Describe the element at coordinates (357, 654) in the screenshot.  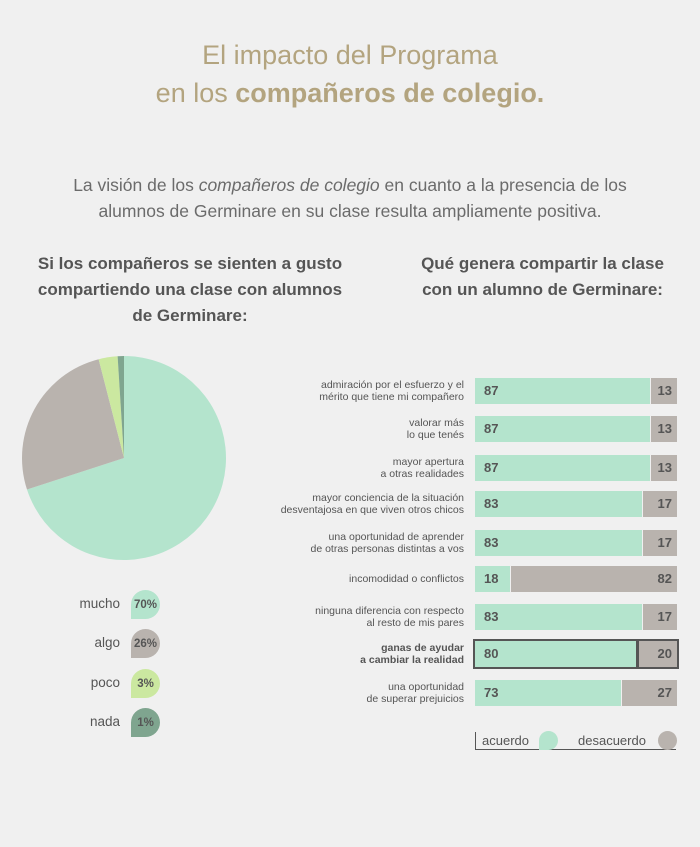
I see `bar-label-8: ganas de ayudar a cambiar la realidad` at that location.